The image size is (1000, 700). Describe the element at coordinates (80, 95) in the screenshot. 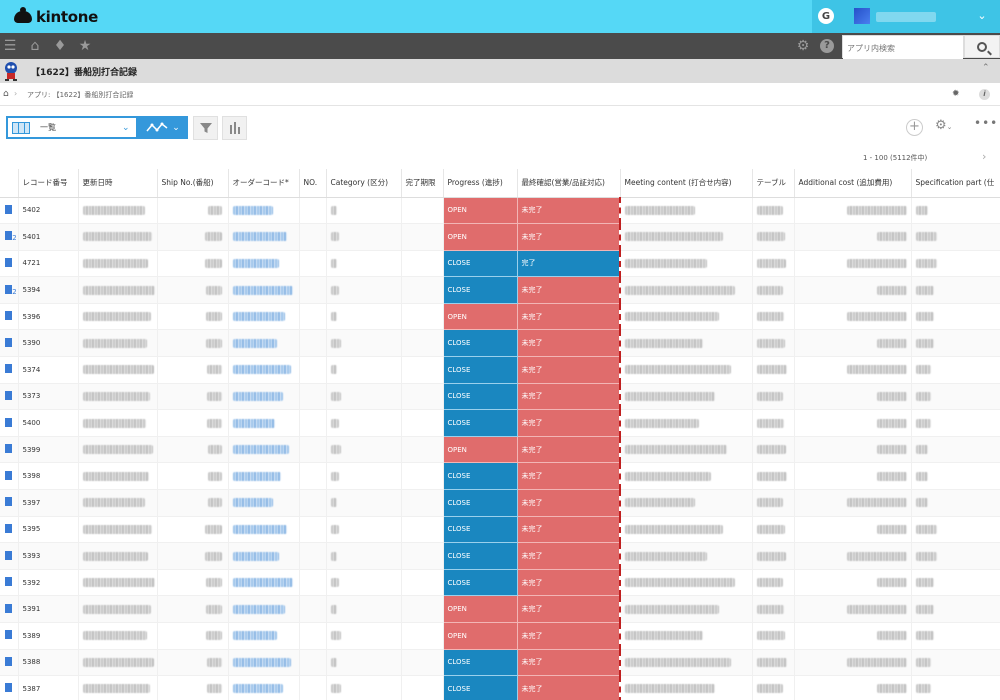

I see `breadcrumb-app-link: アプリ: 【1622】番船別打合記録` at that location.